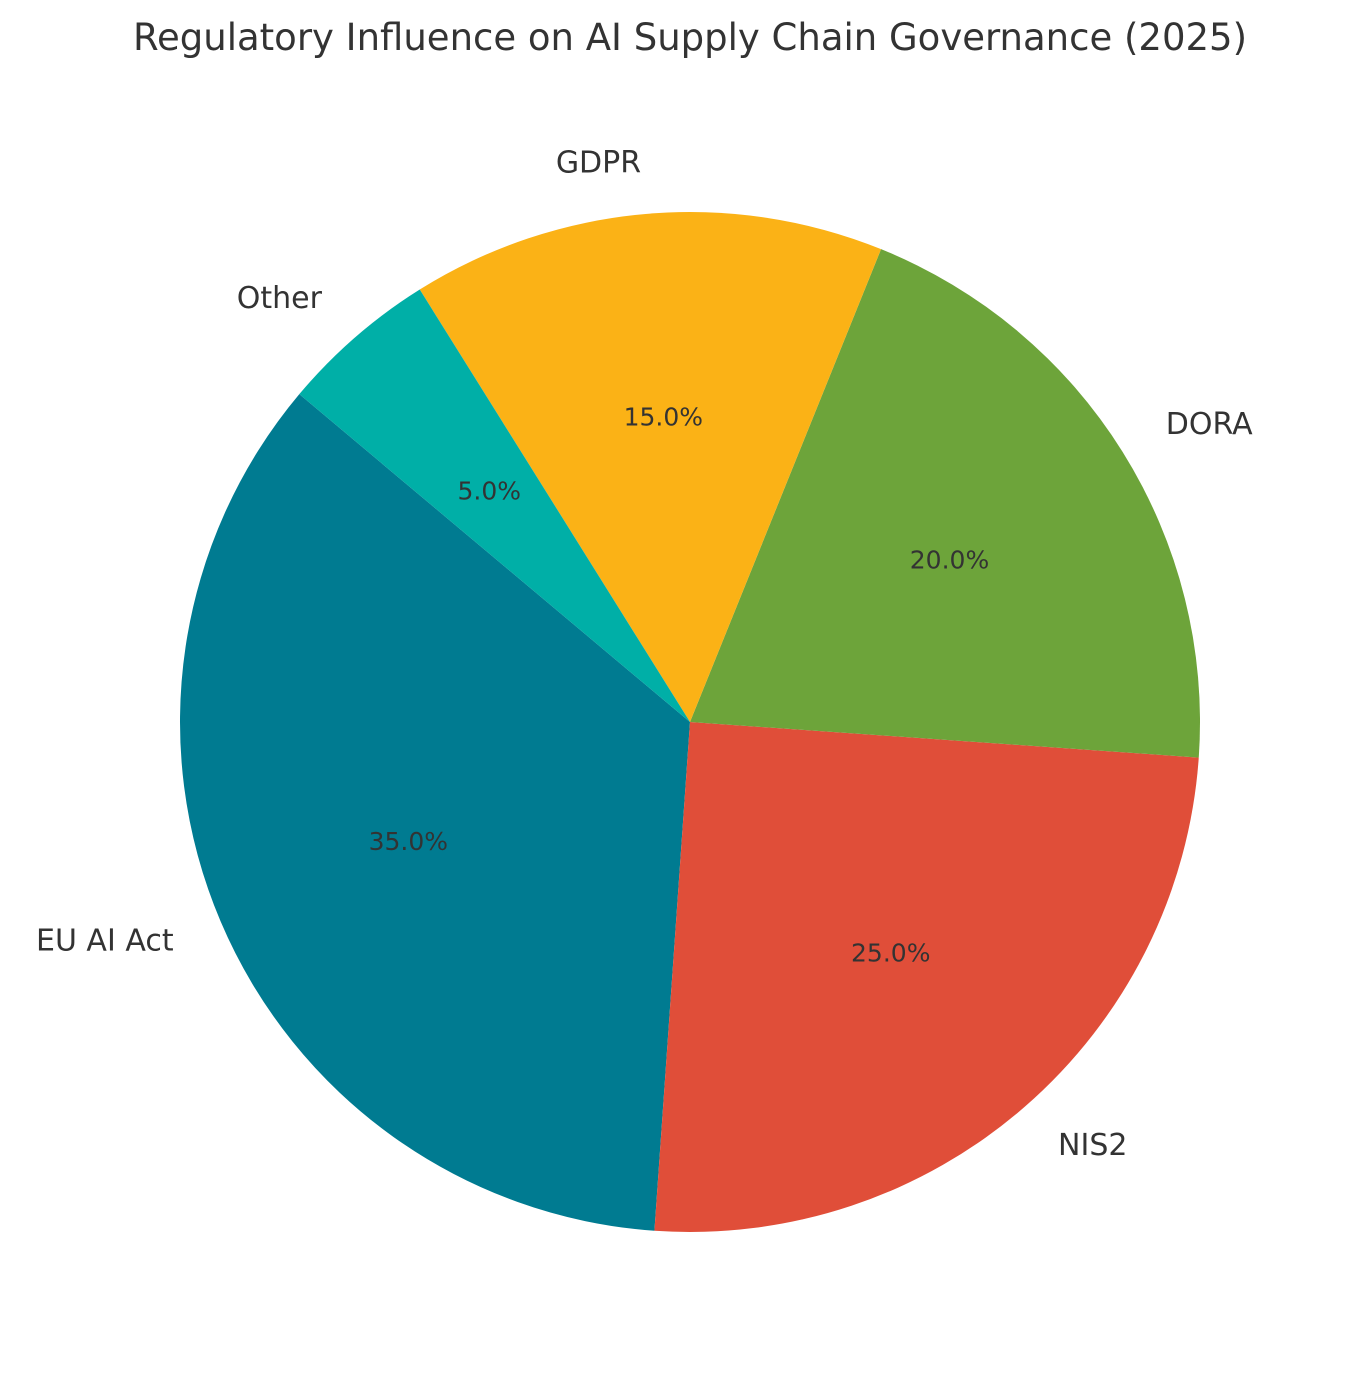  I want to click on pie-slice-nis2, so click(926, 977).